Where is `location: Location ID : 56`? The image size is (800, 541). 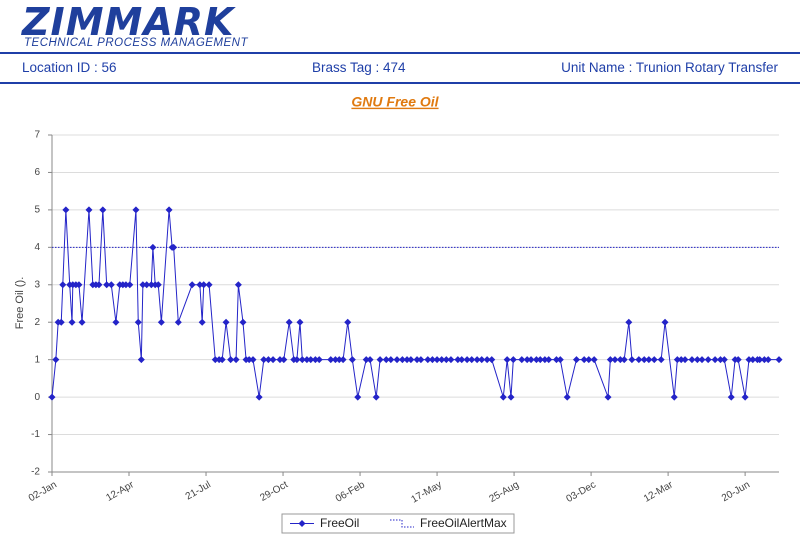 location: Location ID : 56 is located at coordinates (69, 67).